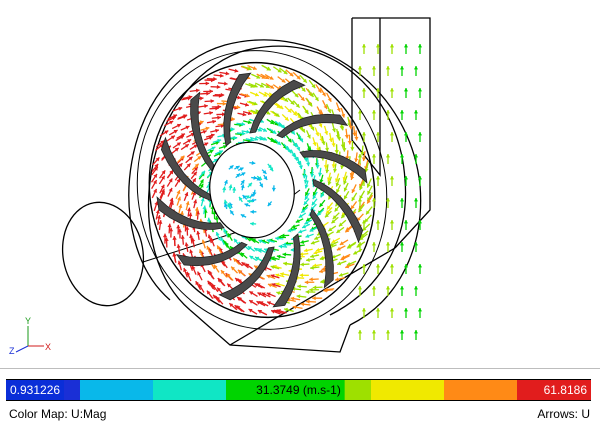 The image size is (600, 432). I want to click on axis-z-label: Z, so click(12, 351).